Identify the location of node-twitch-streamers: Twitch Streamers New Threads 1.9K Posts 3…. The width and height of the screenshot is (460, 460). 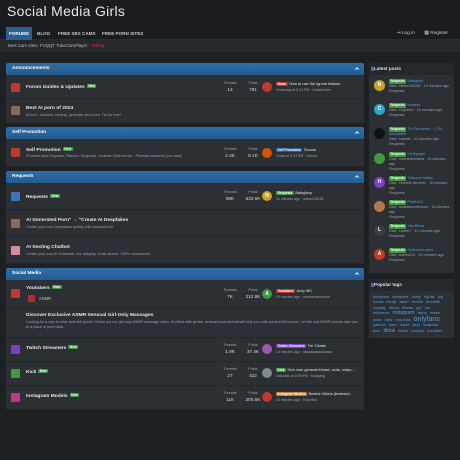
(185, 350).